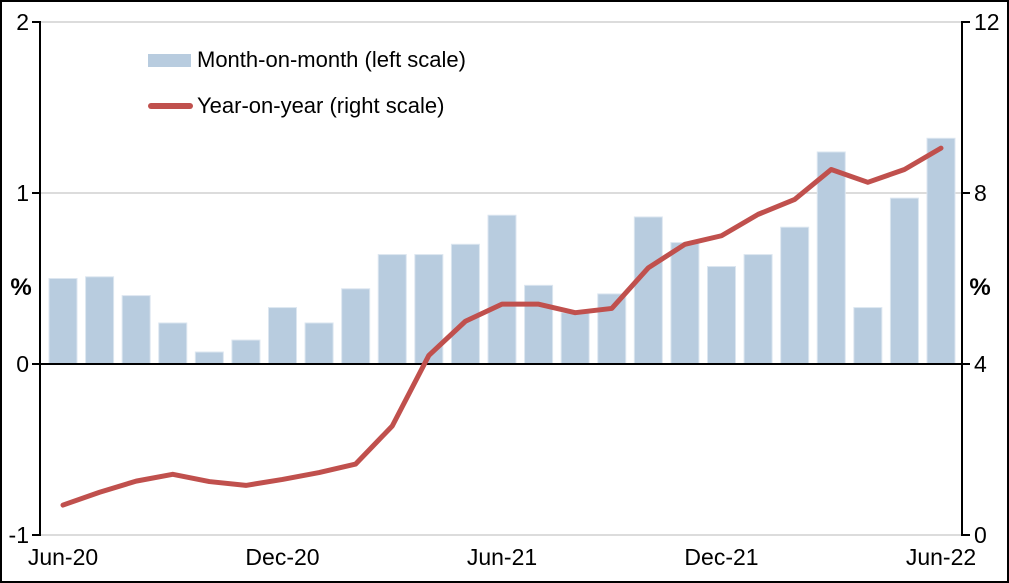 The image size is (1009, 583). I want to click on x-axis-tick-label: Jun-21, so click(502, 557).